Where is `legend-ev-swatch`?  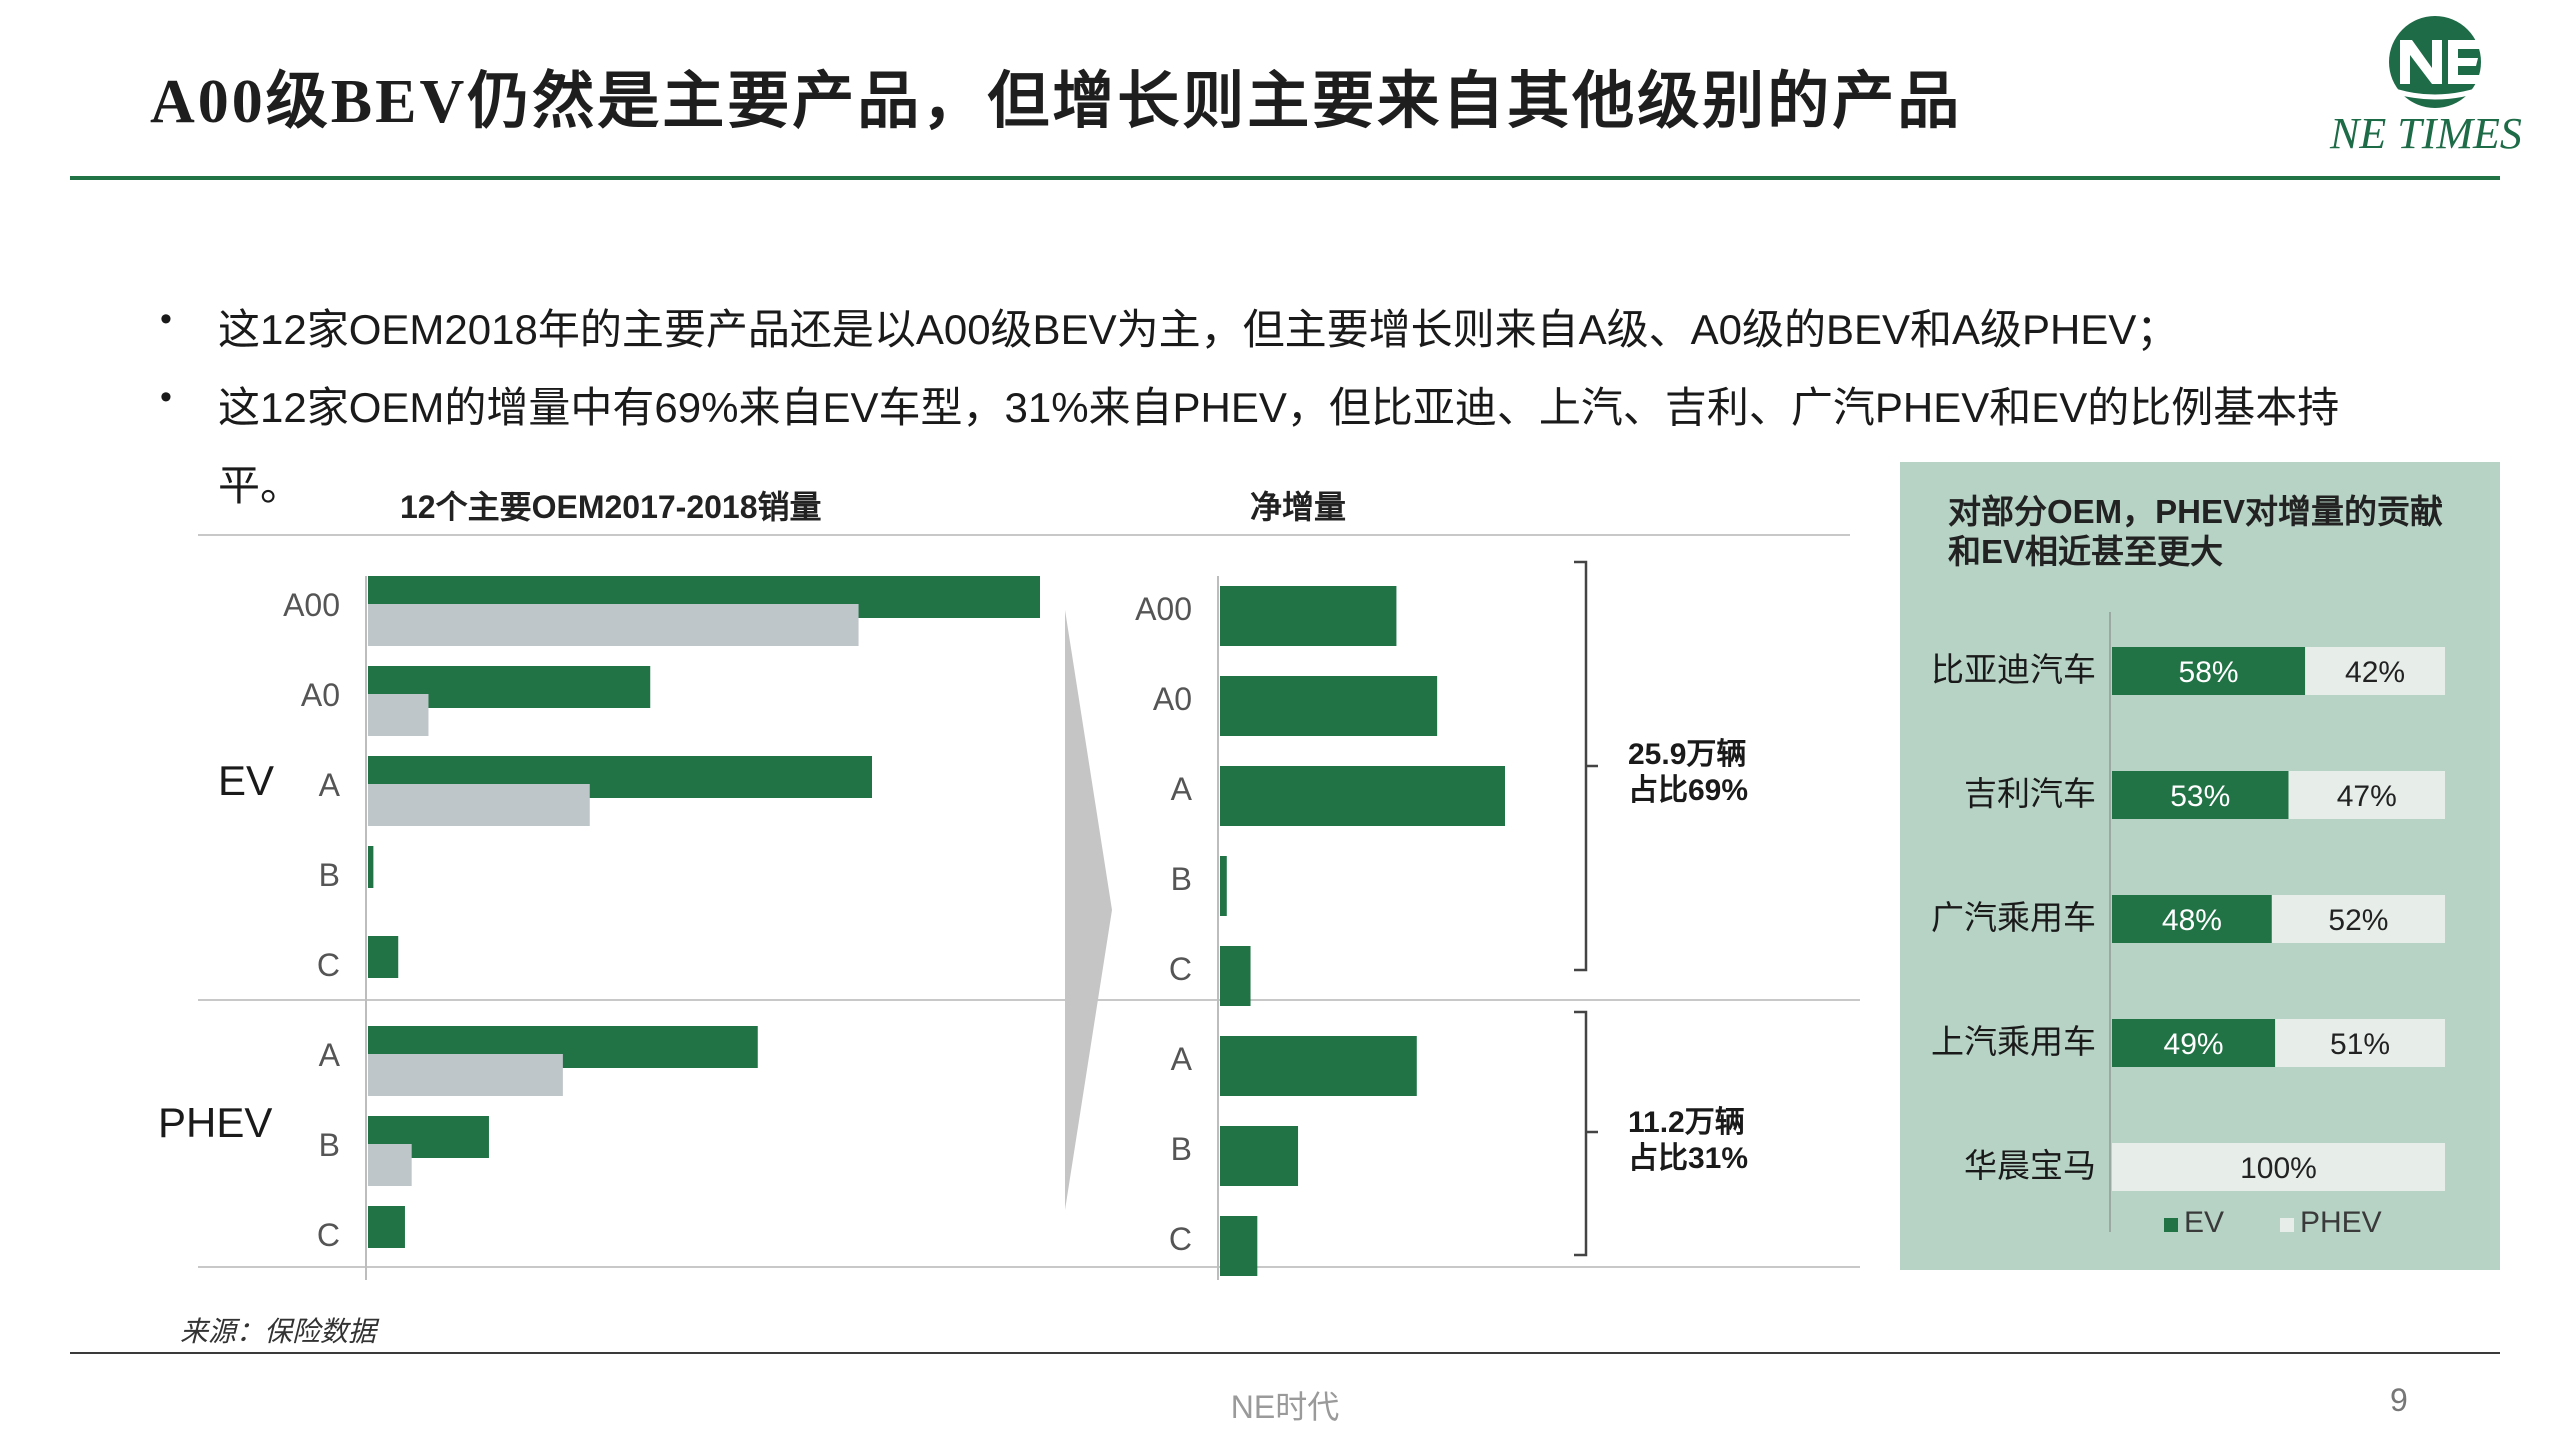 legend-ev-swatch is located at coordinates (2171, 1225).